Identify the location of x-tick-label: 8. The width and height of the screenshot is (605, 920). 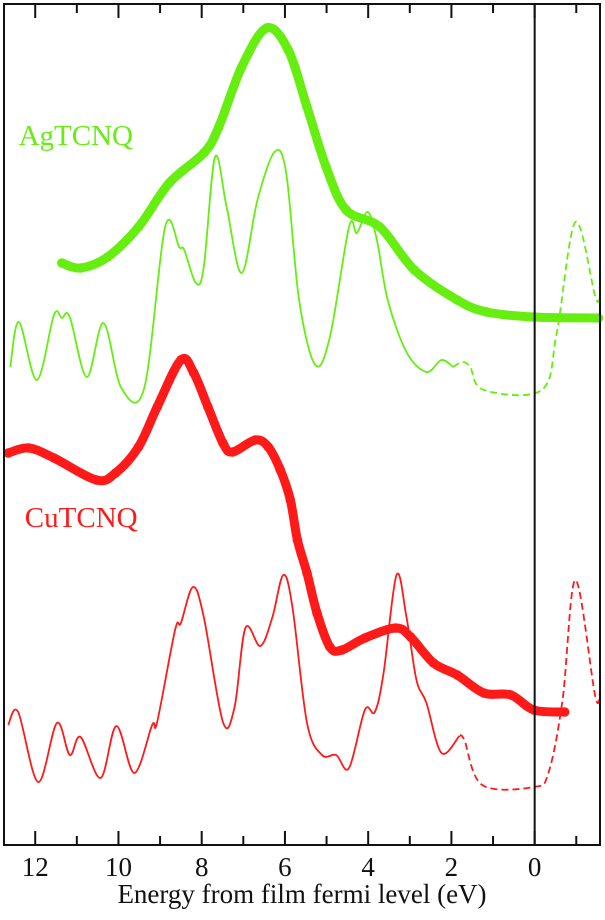
(202, 867).